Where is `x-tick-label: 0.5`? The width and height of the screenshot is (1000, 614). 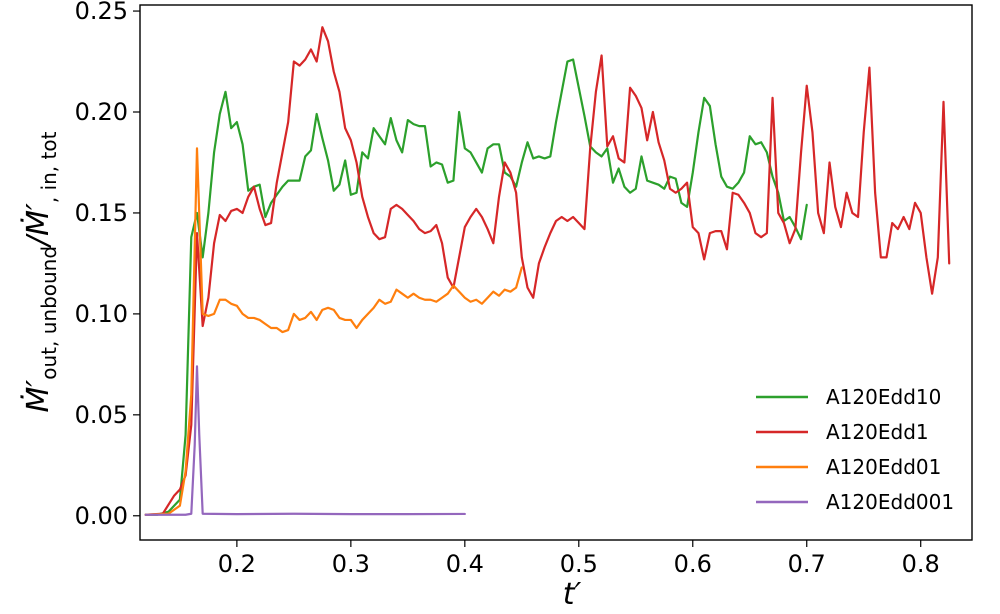 x-tick-label: 0.5 is located at coordinates (579, 564).